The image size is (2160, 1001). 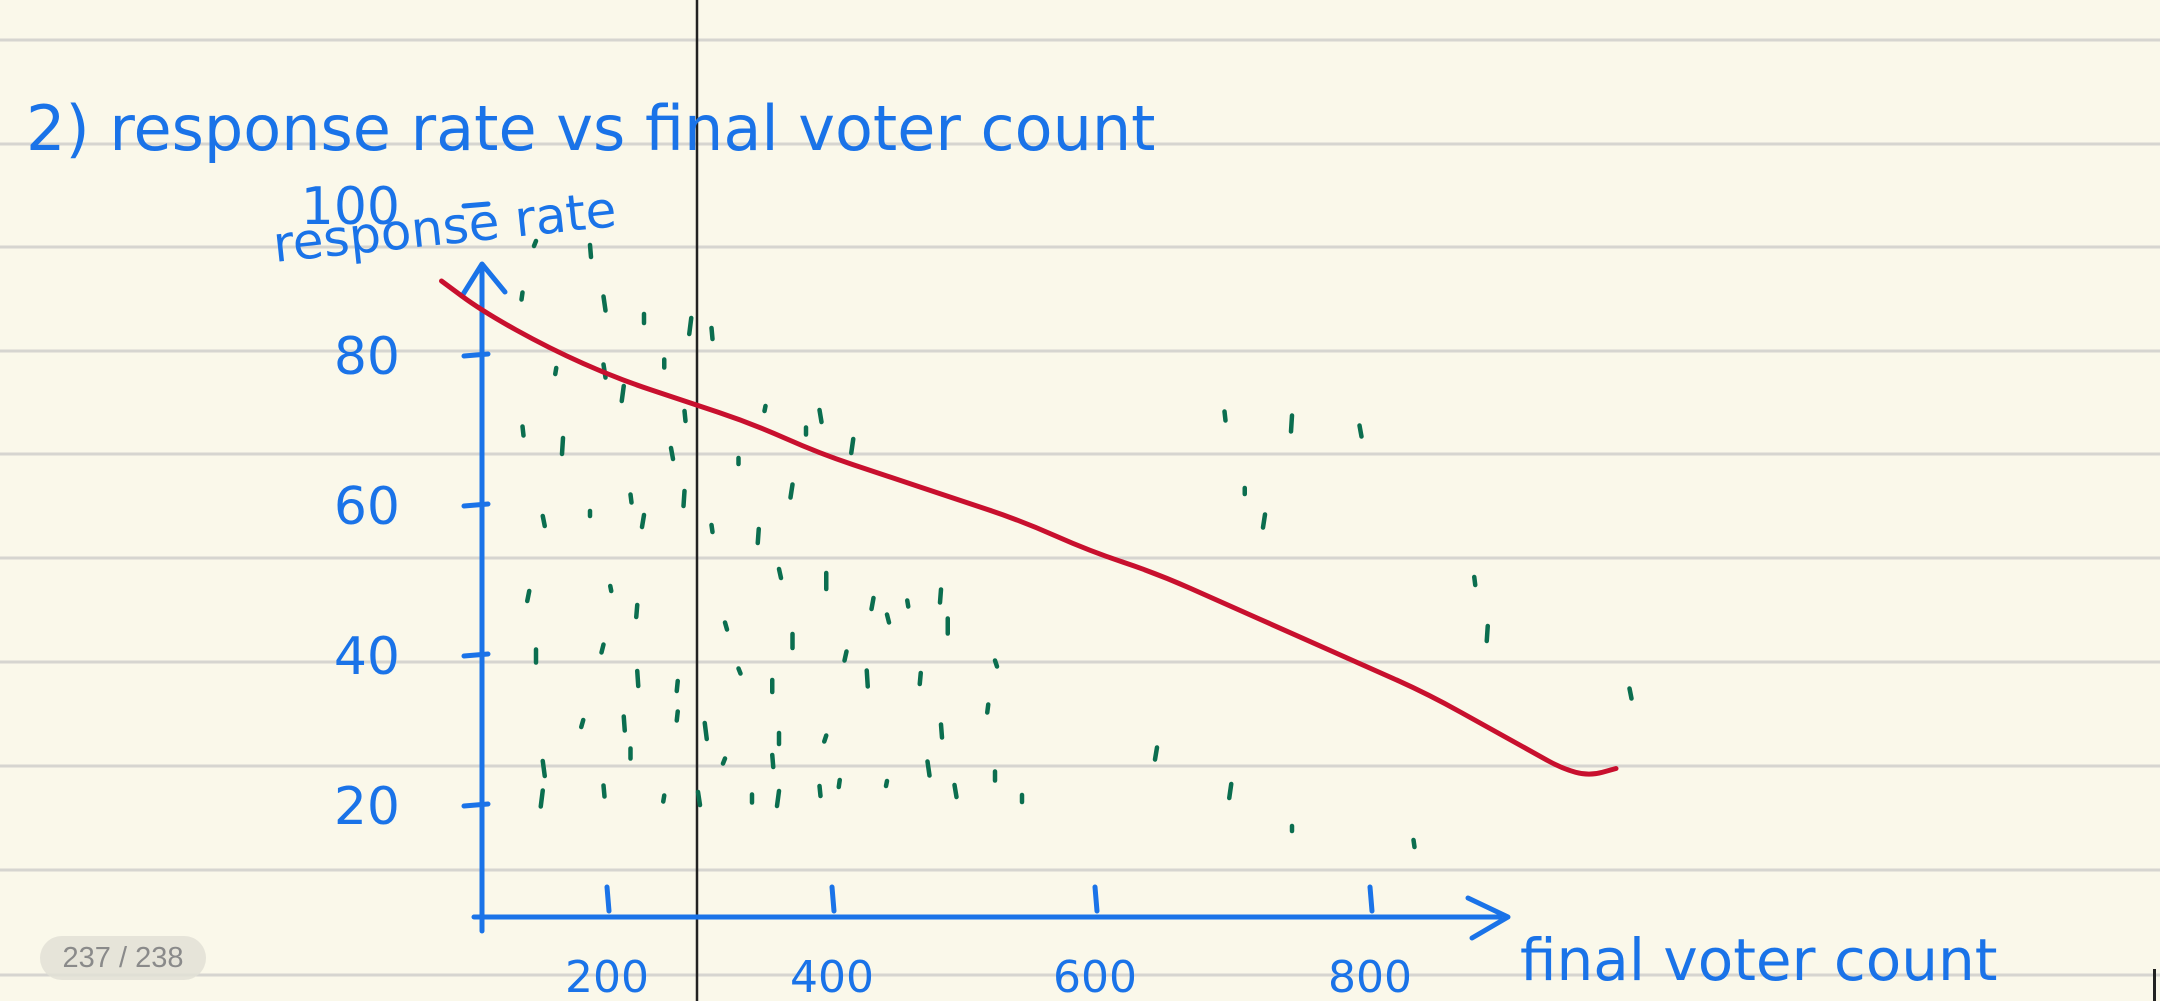 I want to click on page-indicator: 237 / 238, so click(x=123, y=958).